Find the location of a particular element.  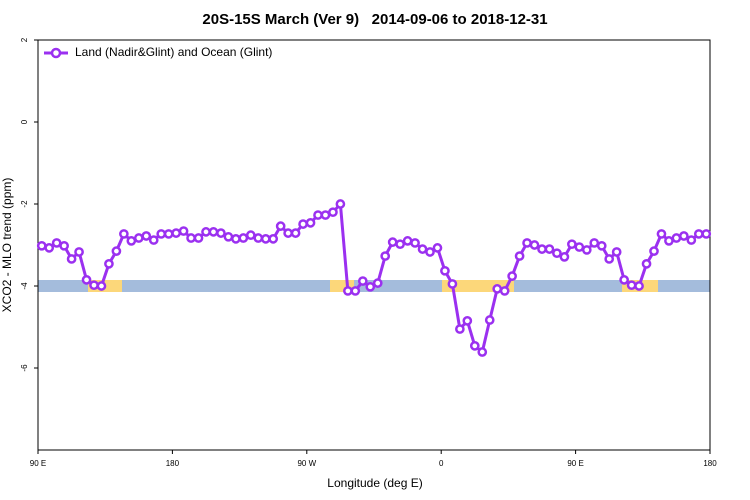

x-tick-label: 90 W is located at coordinates (306, 463).